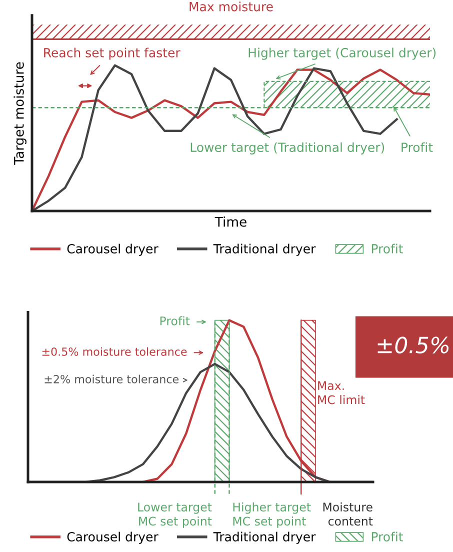 This screenshot has height=552, width=453. What do you see at coordinates (111, 379) in the screenshot?
I see `annotation: ±2% moisture tolerance` at bounding box center [111, 379].